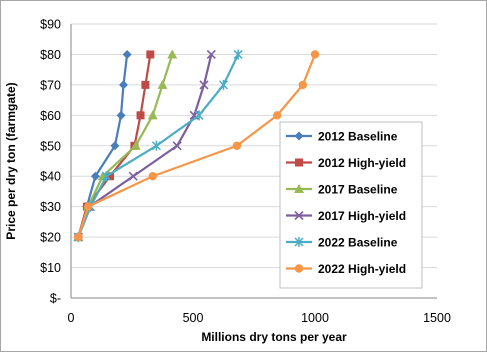 The width and height of the screenshot is (487, 357). What do you see at coordinates (259, 318) in the screenshot?
I see `x-axis-ticks: 0 500 1000 1500` at bounding box center [259, 318].